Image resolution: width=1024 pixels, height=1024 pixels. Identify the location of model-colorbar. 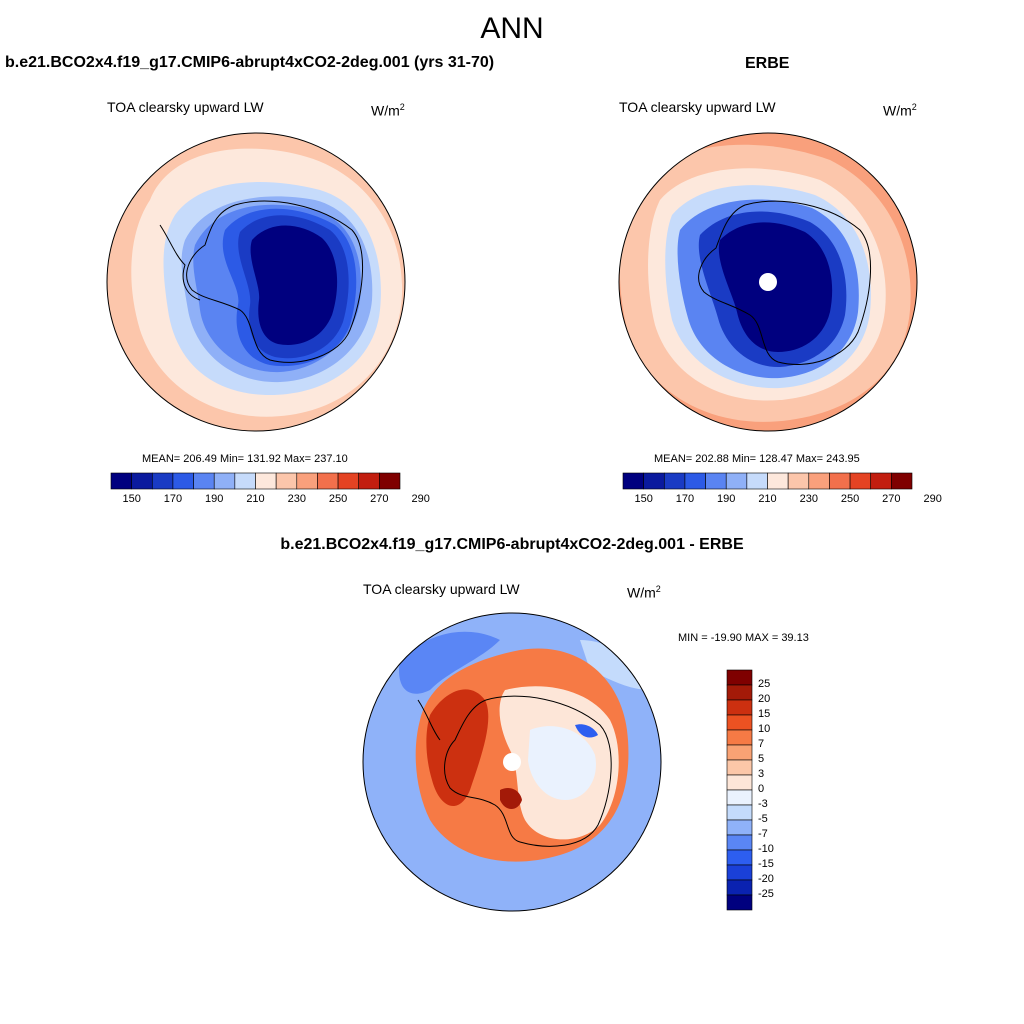
(255, 481).